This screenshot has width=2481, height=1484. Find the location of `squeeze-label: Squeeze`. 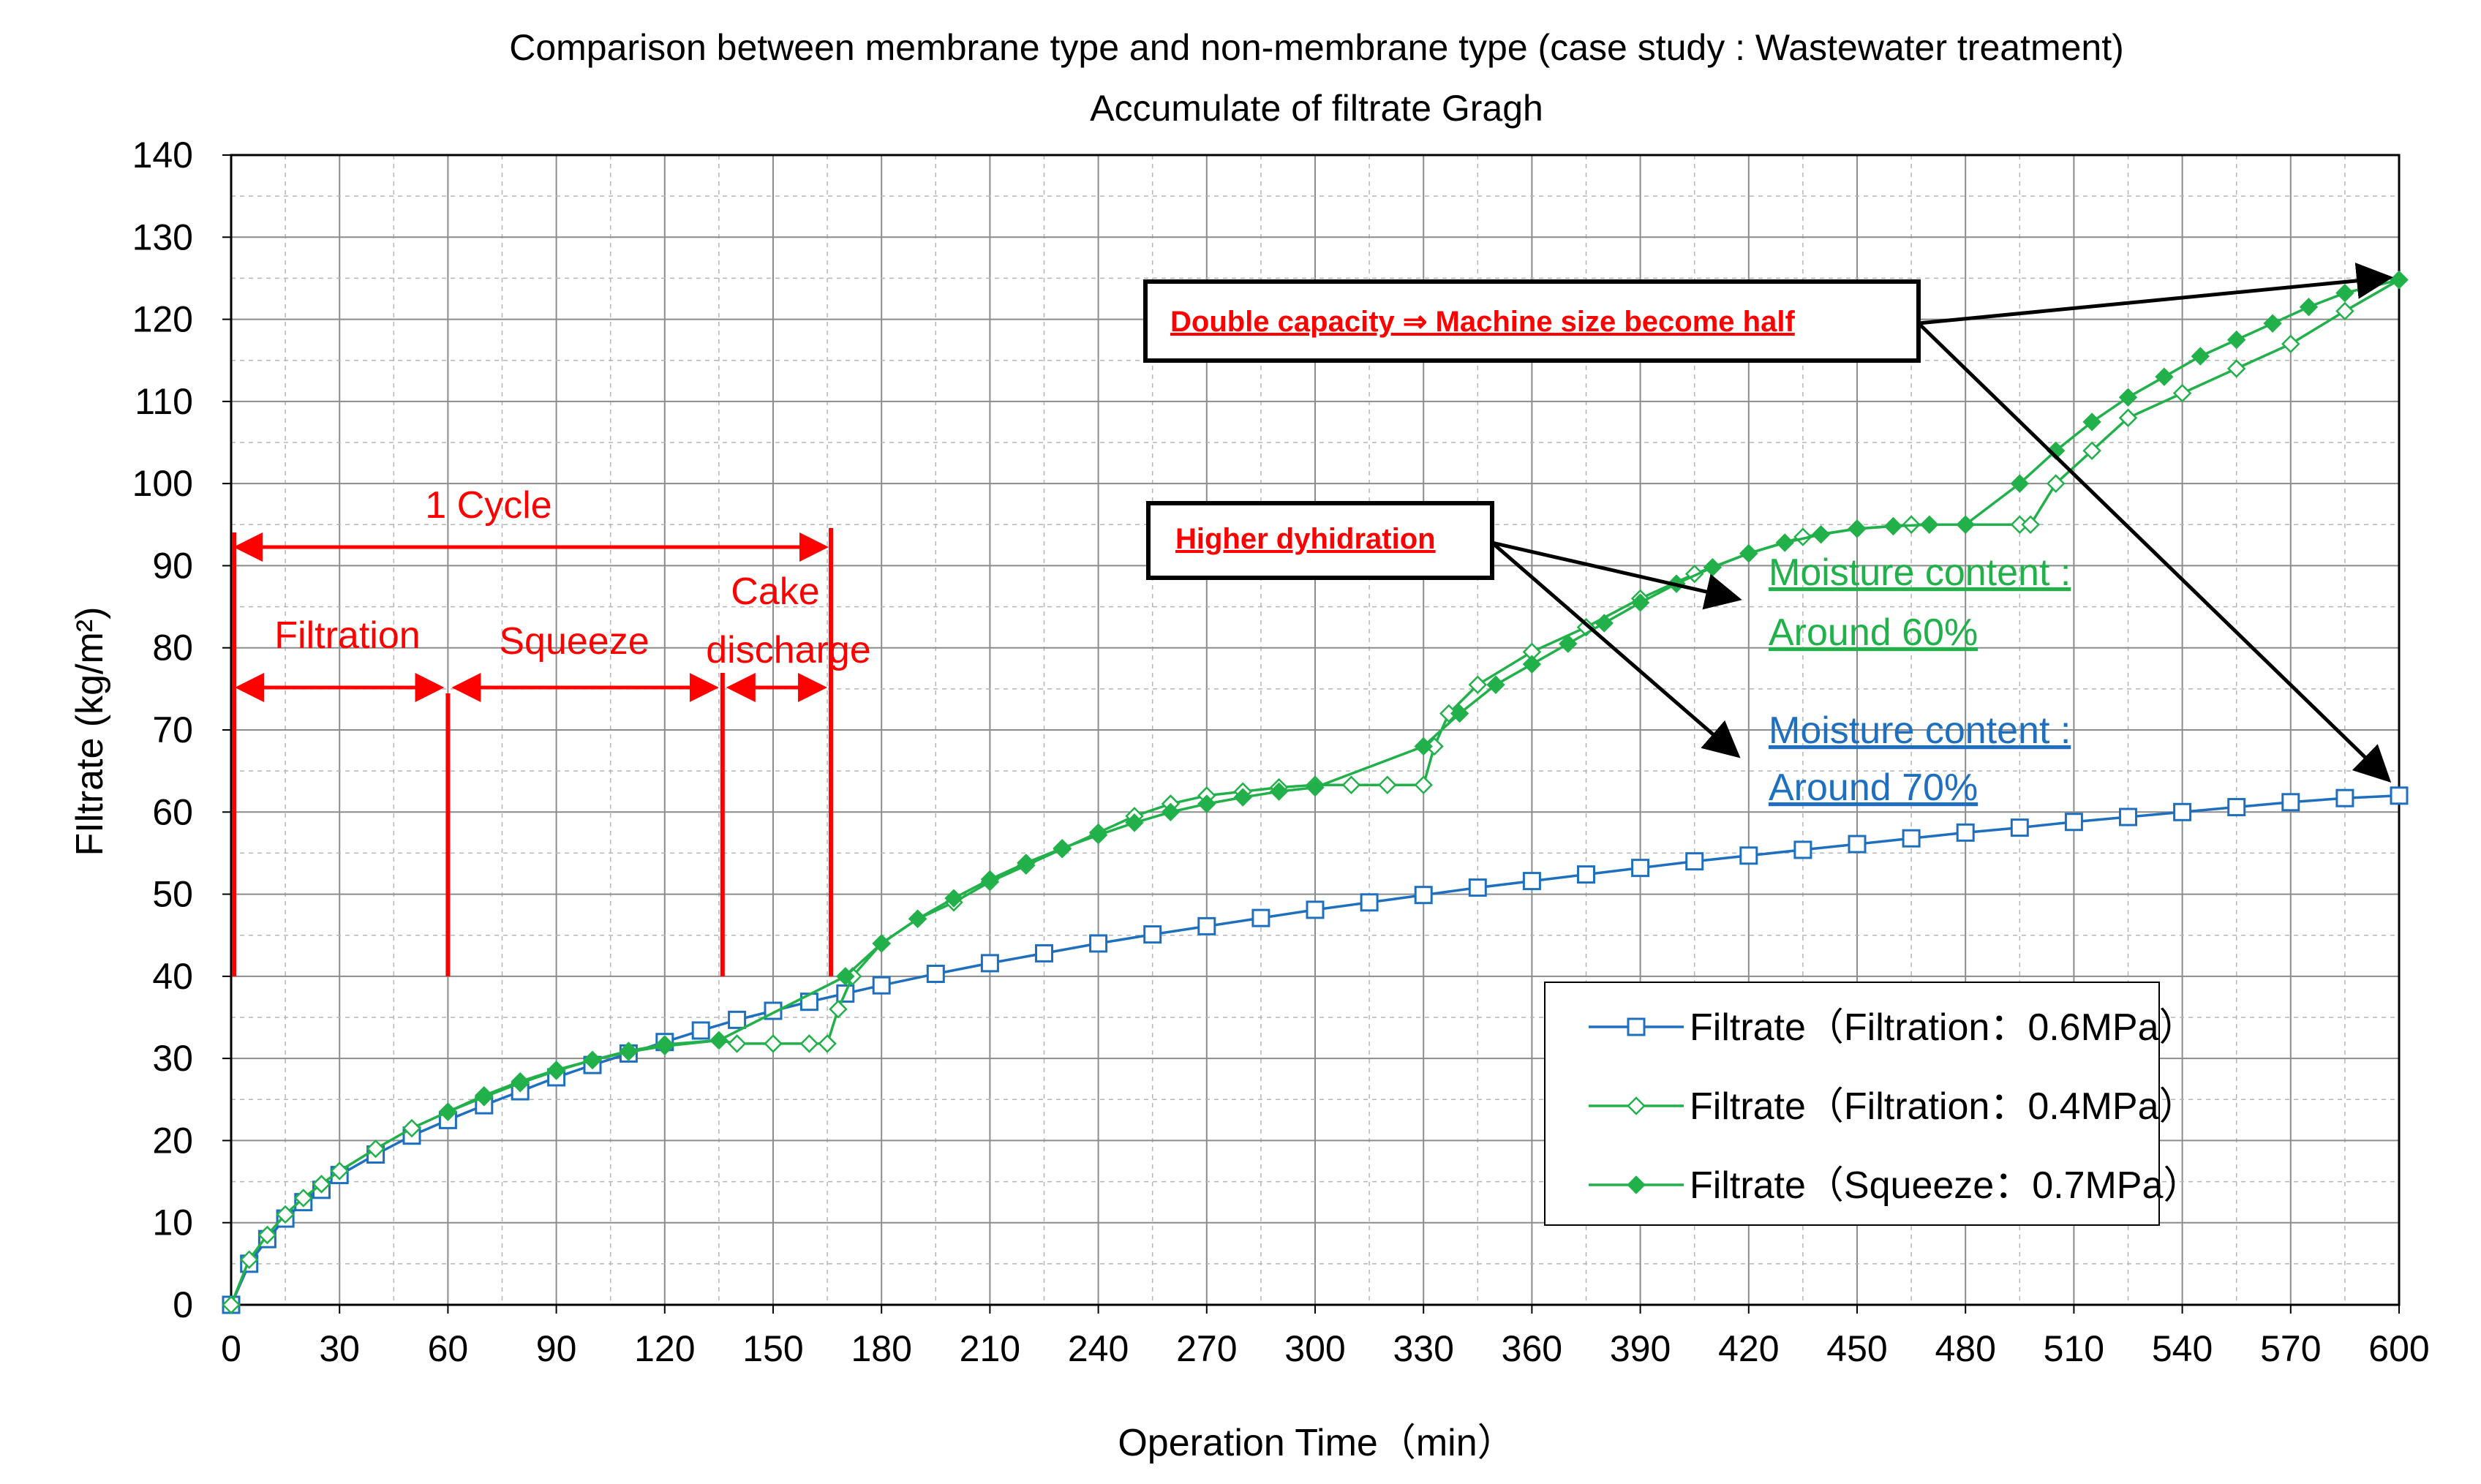

squeeze-label: Squeeze is located at coordinates (574, 641).